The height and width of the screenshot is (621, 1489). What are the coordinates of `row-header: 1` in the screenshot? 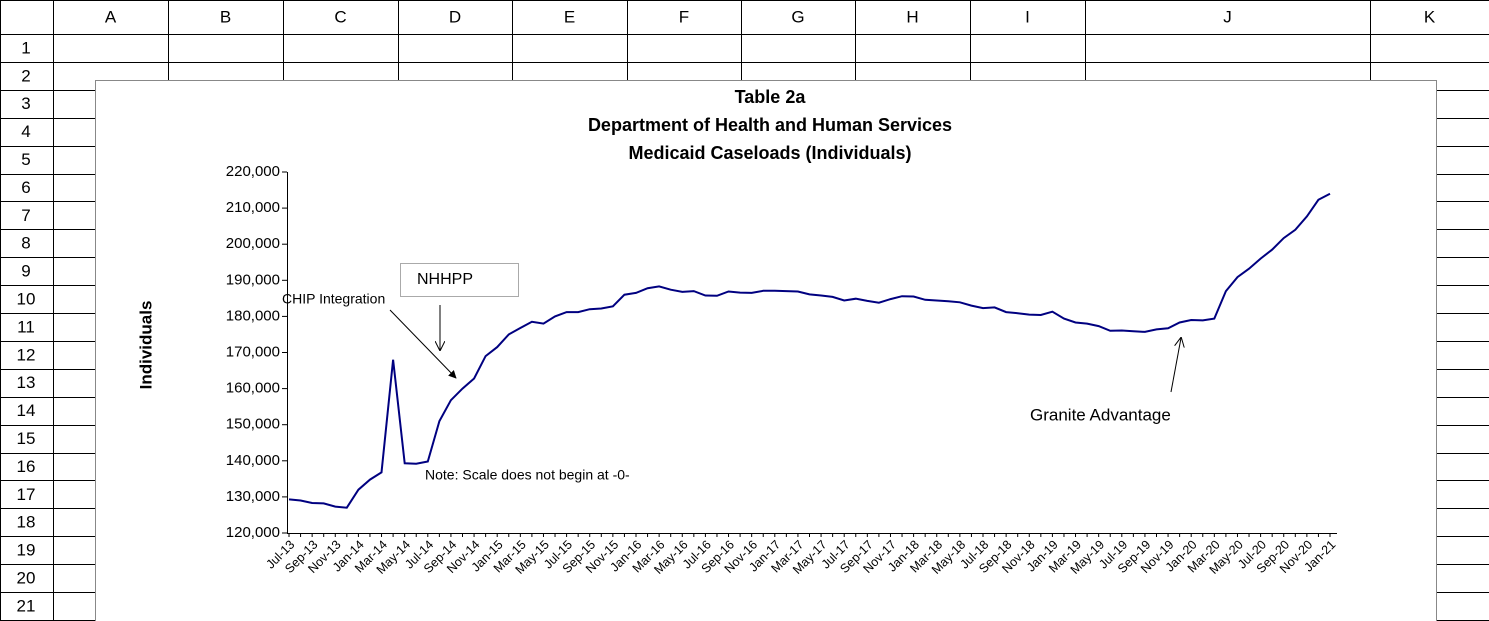 It's located at (25, 47).